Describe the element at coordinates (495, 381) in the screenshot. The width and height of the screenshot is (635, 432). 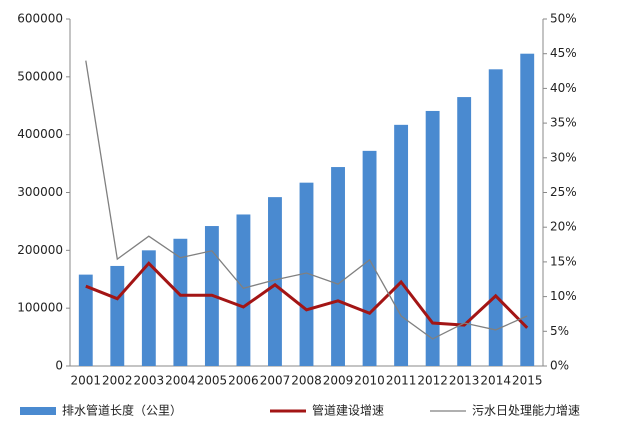
I see `x-tick-label: 2014` at that location.